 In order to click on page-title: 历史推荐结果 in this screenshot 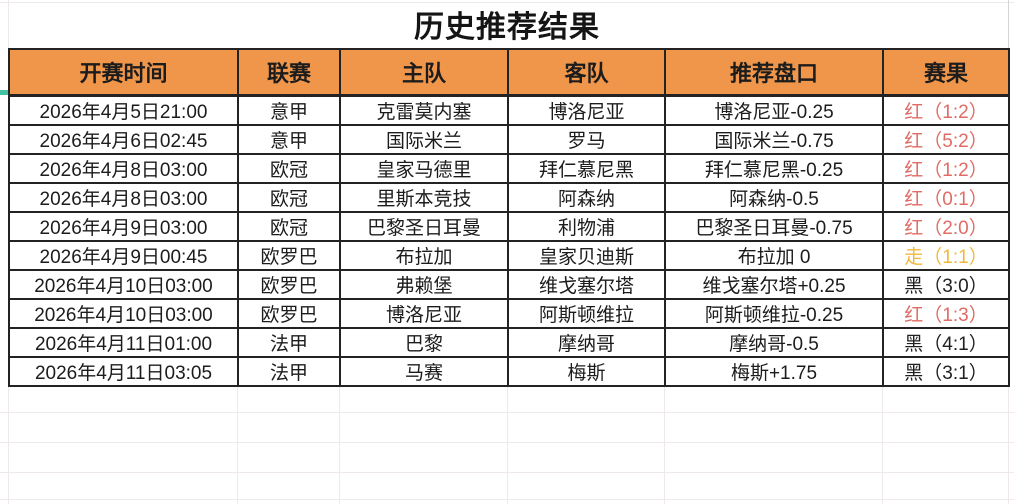, I will do `click(507, 27)`.